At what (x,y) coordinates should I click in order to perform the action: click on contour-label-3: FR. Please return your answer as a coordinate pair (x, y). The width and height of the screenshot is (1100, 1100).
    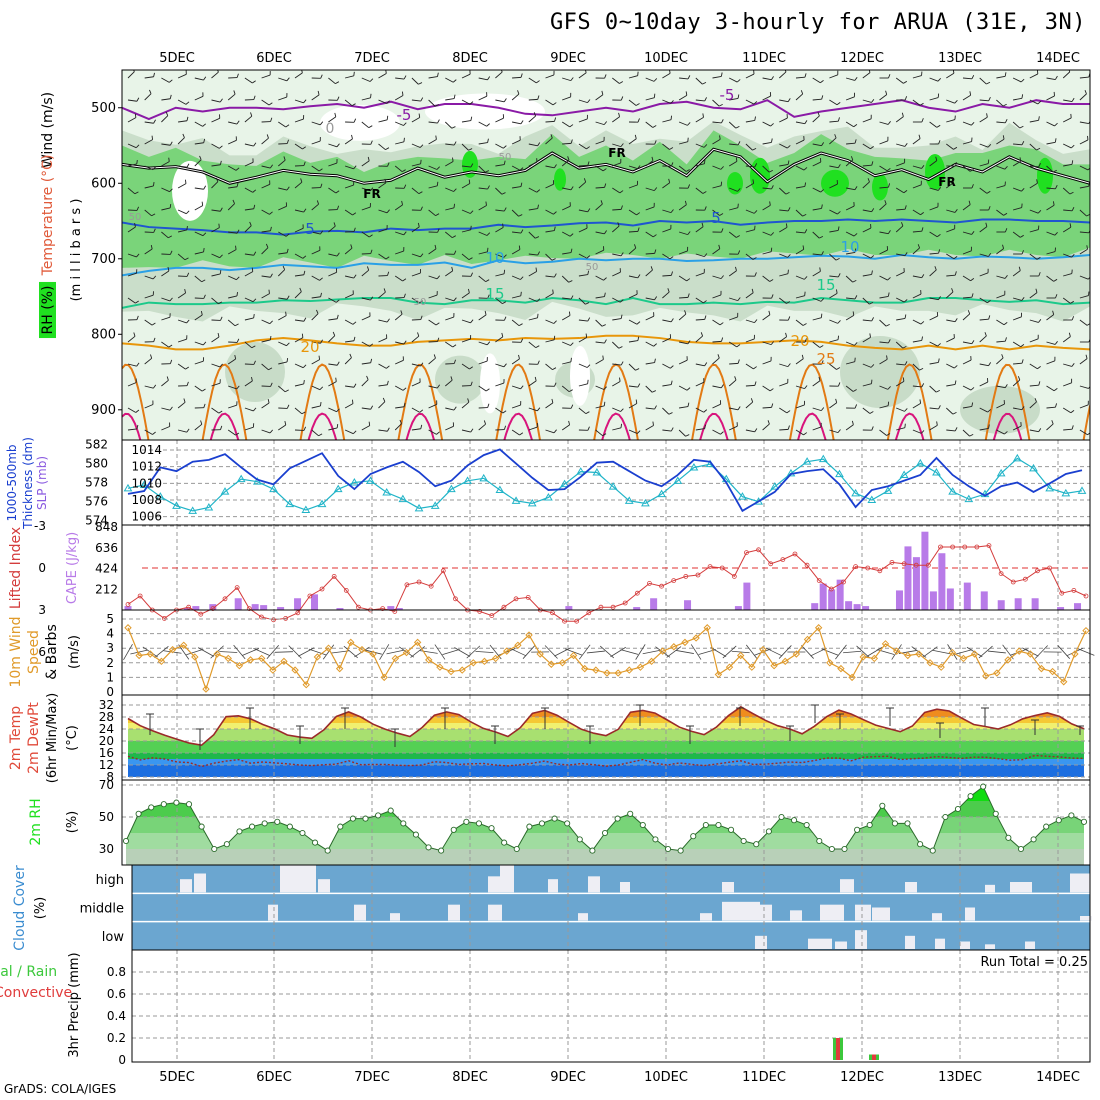
    Looking at the image, I should click on (616, 153).